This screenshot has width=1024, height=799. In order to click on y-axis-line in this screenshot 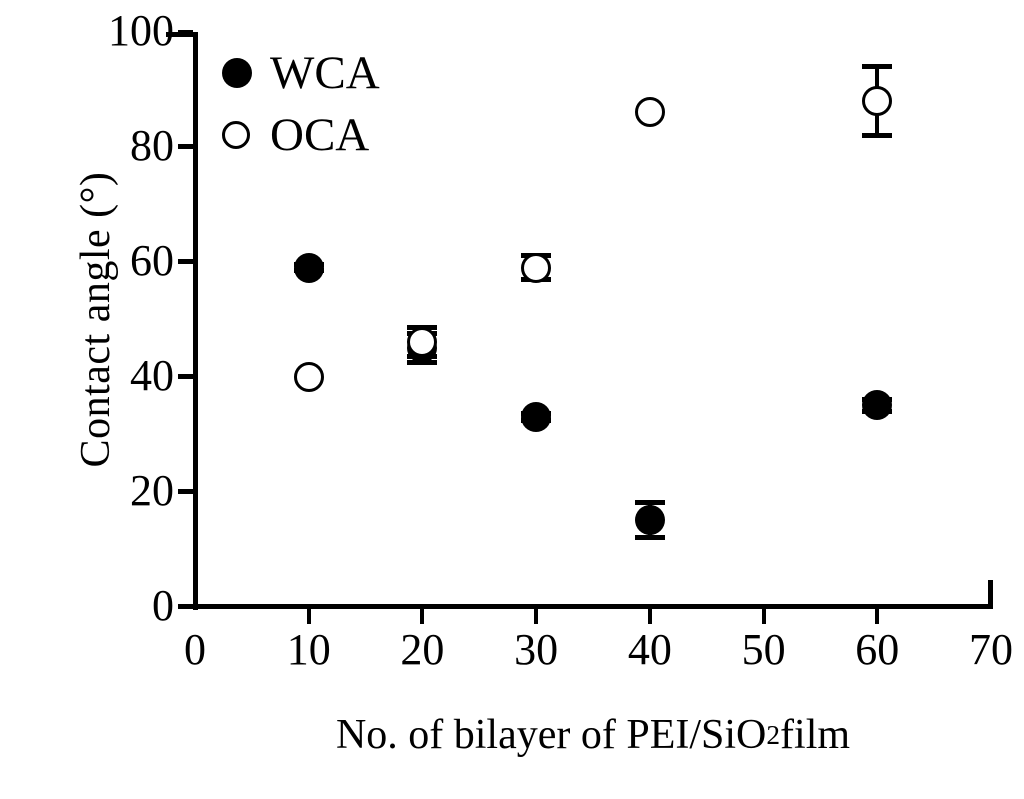, I will do `click(195, 321)`.